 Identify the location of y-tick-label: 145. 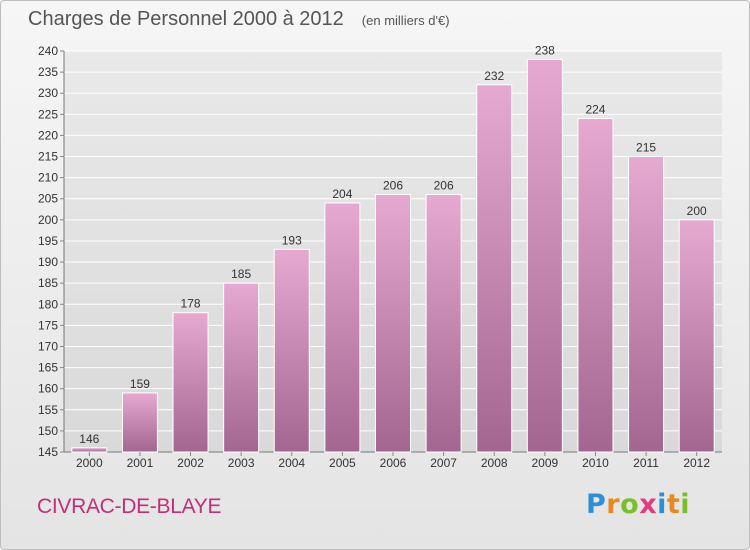
(48, 452).